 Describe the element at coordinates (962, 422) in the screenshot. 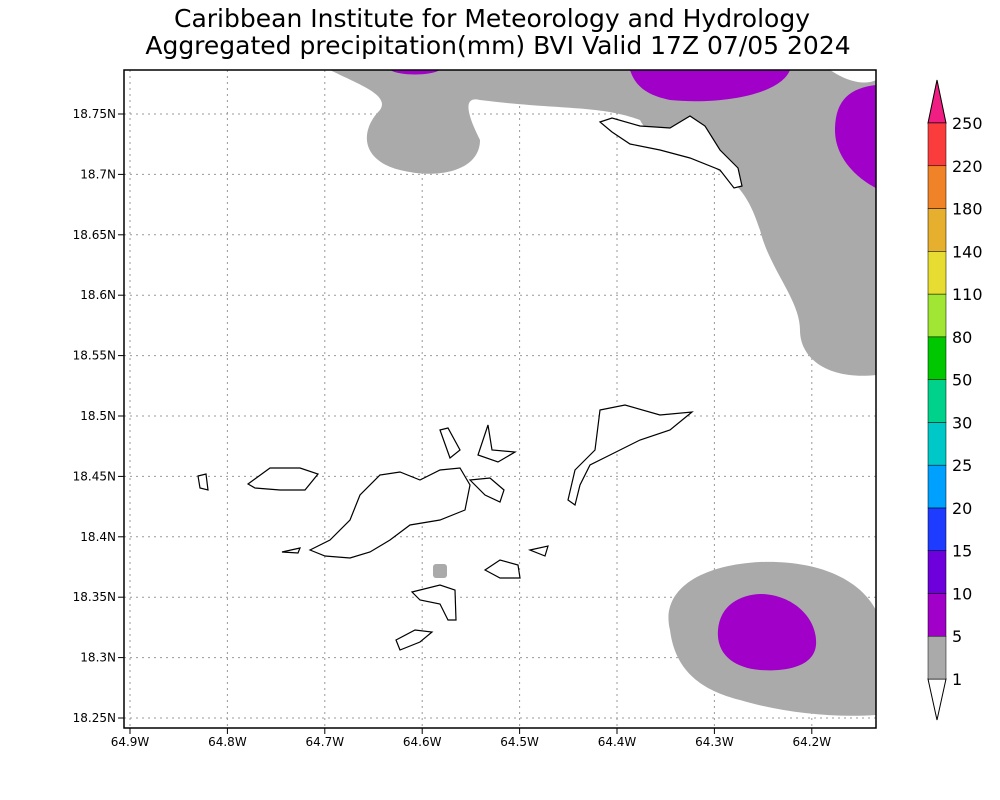

I see `colorbar-label: 30` at that location.